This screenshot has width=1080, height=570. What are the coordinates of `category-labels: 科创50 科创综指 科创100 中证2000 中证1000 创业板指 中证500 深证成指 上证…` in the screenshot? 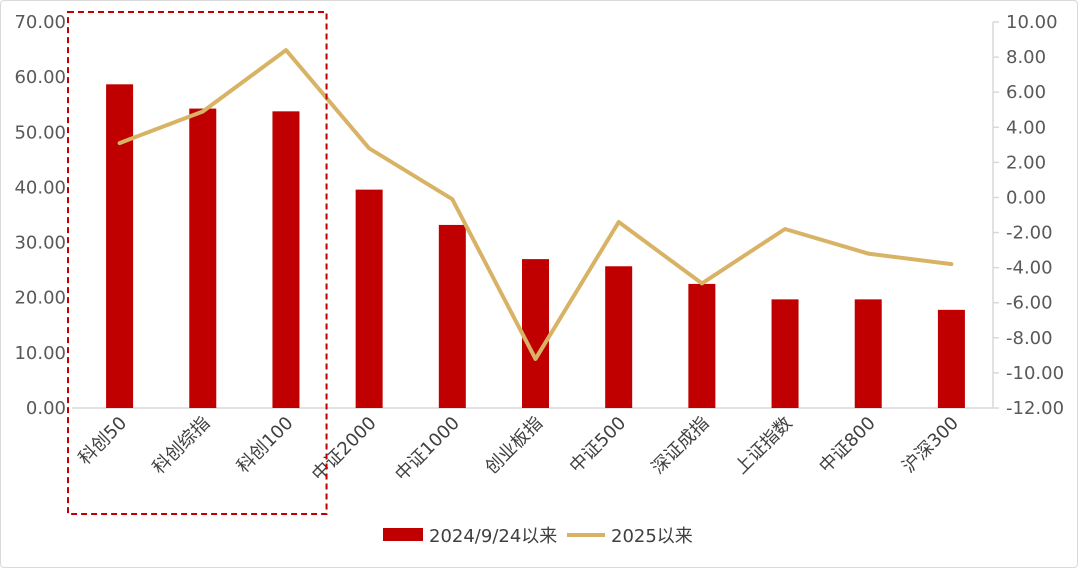 It's located at (519, 449).